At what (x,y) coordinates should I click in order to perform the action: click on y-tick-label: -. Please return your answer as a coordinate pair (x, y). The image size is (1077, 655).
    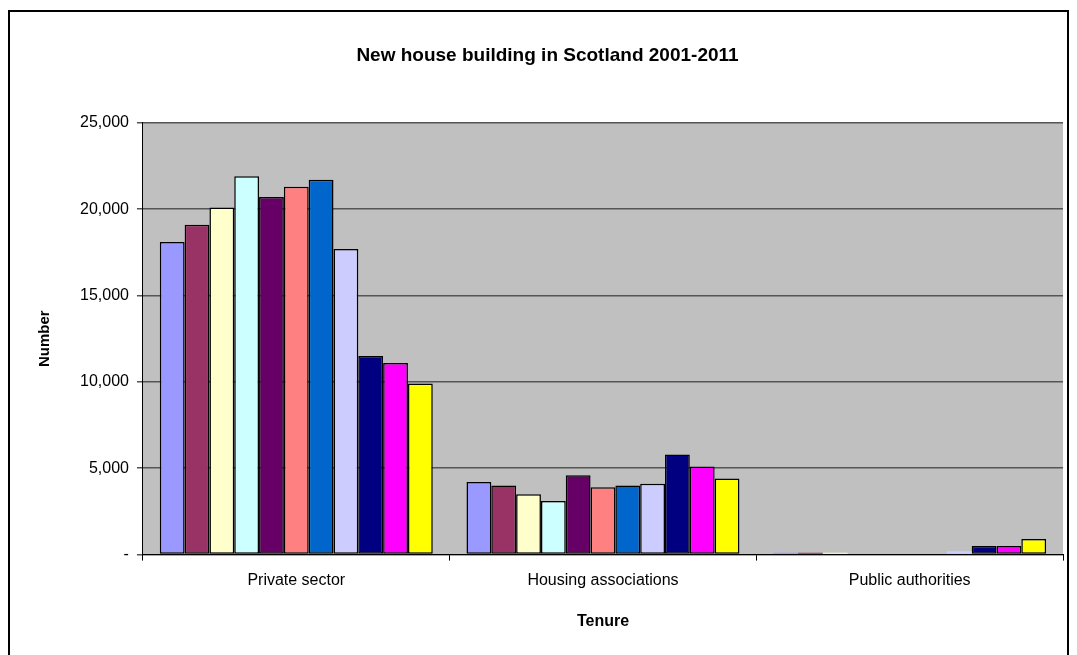
    Looking at the image, I should click on (126, 554).